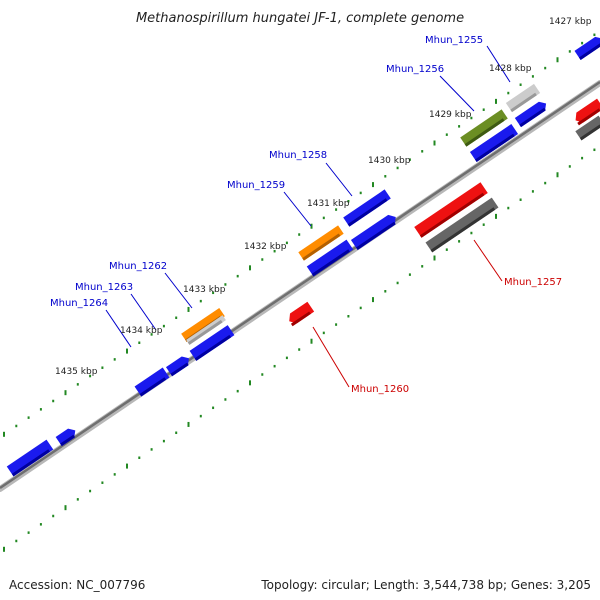 The image size is (600, 600). Describe the element at coordinates (484, 128) in the screenshot. I see `gene-block-mhun-1256-rna` at that location.